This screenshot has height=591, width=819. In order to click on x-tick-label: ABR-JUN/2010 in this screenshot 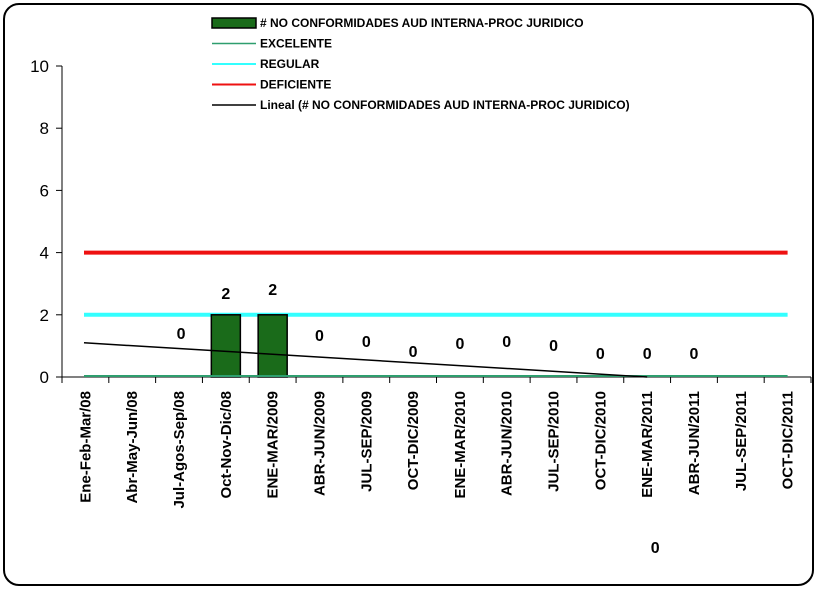, I will do `click(507, 443)`.